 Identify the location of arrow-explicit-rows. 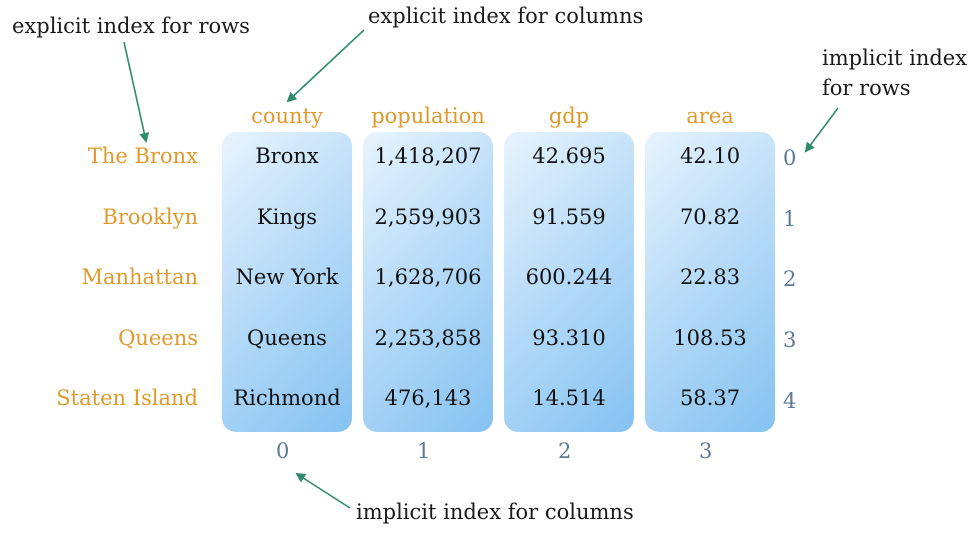
(136, 92).